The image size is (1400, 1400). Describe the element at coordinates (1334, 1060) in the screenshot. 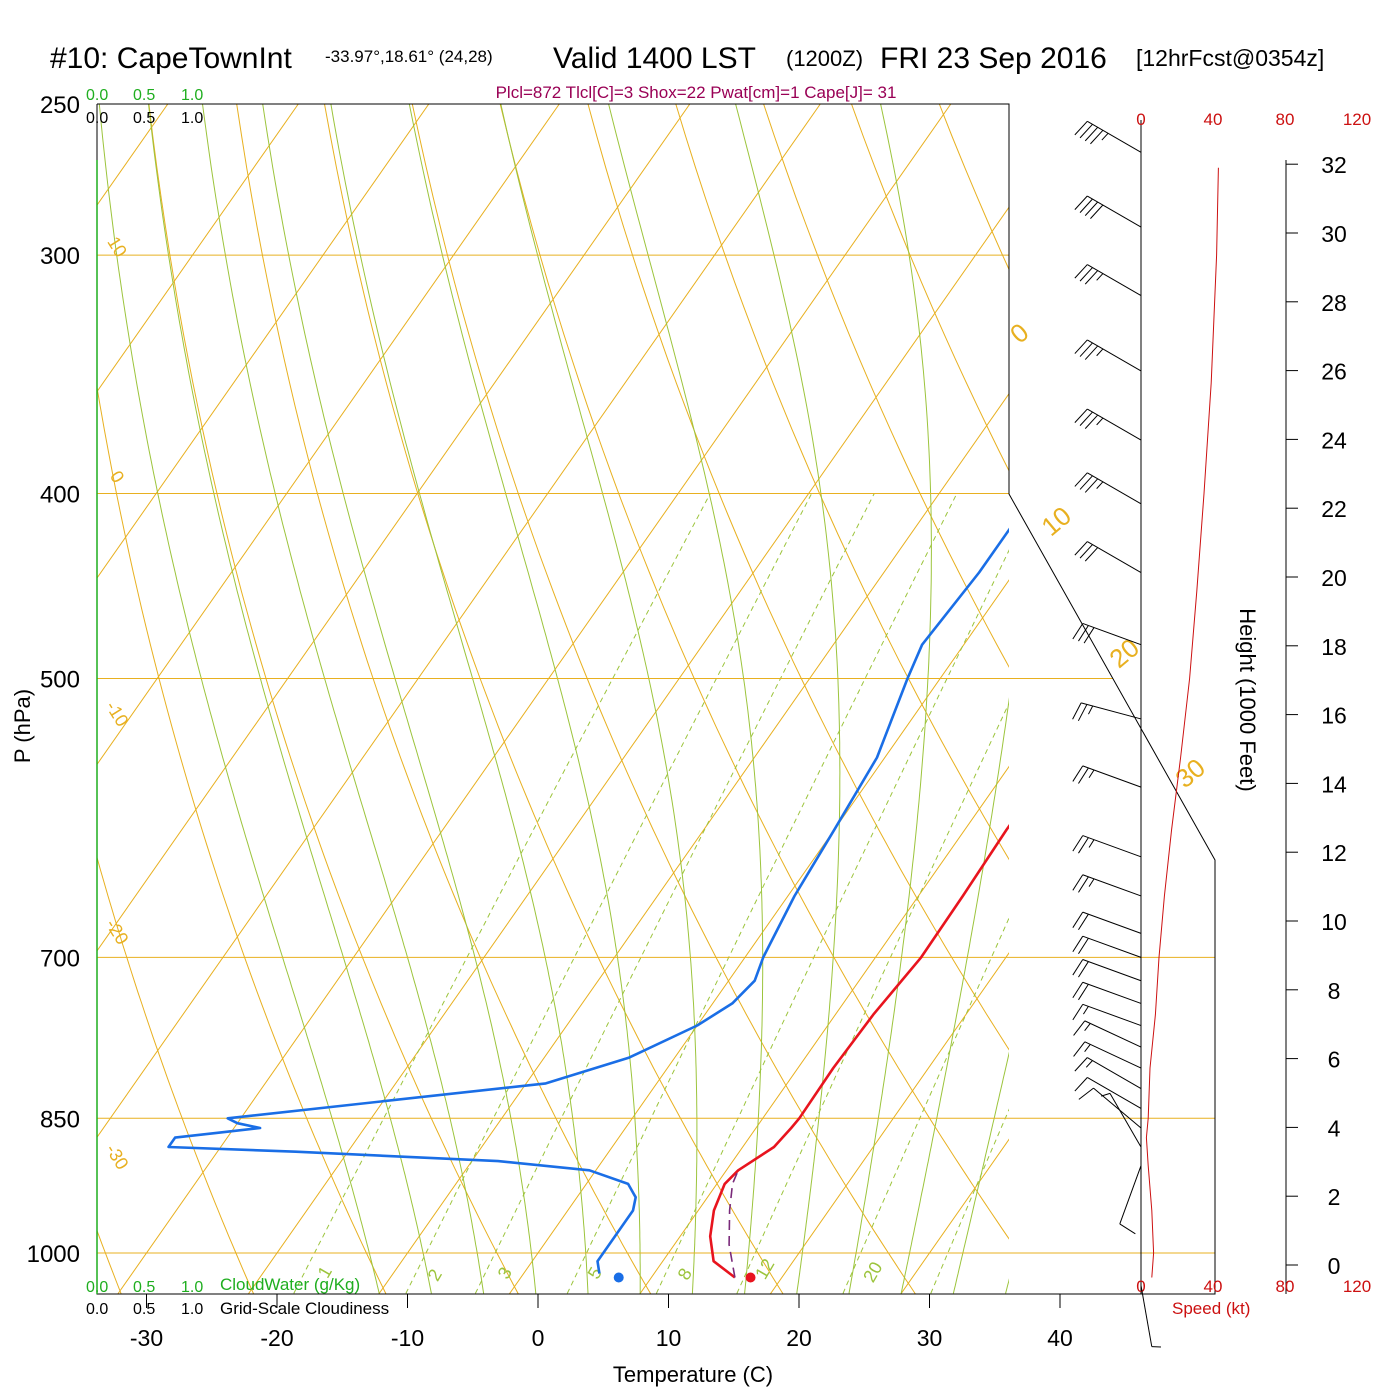

I see `height-tick-label: 6` at that location.